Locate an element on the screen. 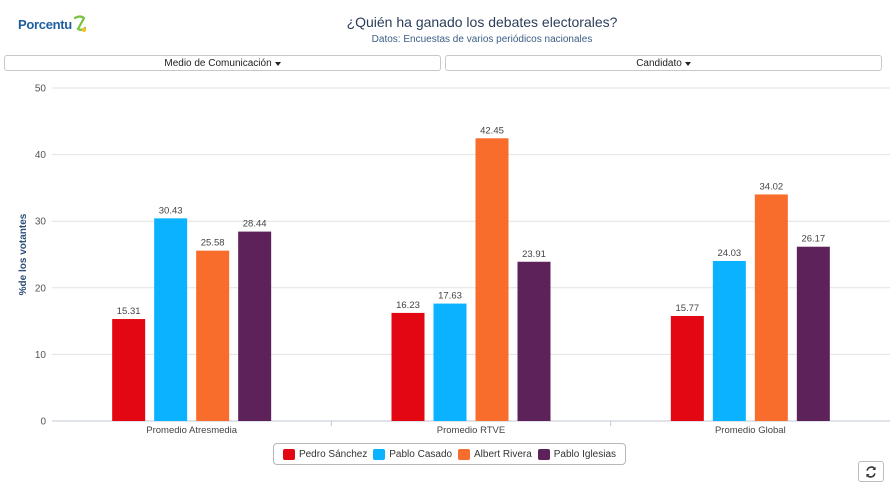  data-label: 26.17 is located at coordinates (813, 239).